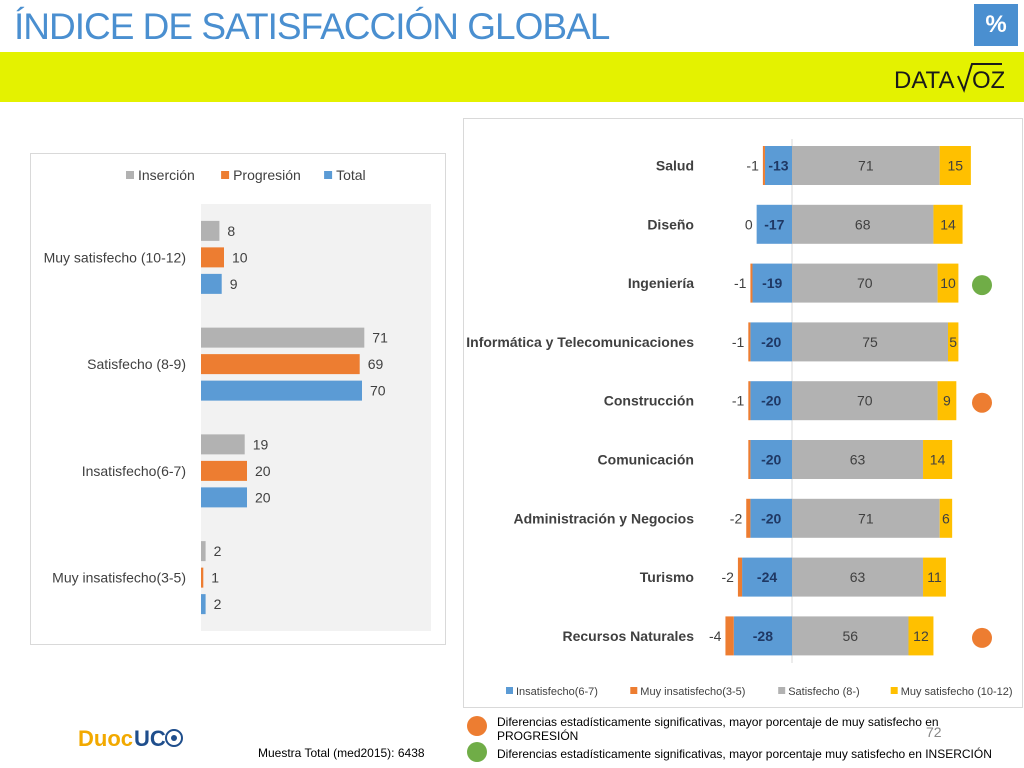 This screenshot has width=1024, height=768. What do you see at coordinates (921, 636) in the screenshot?
I see `label-muy-satisfecho: 12` at bounding box center [921, 636].